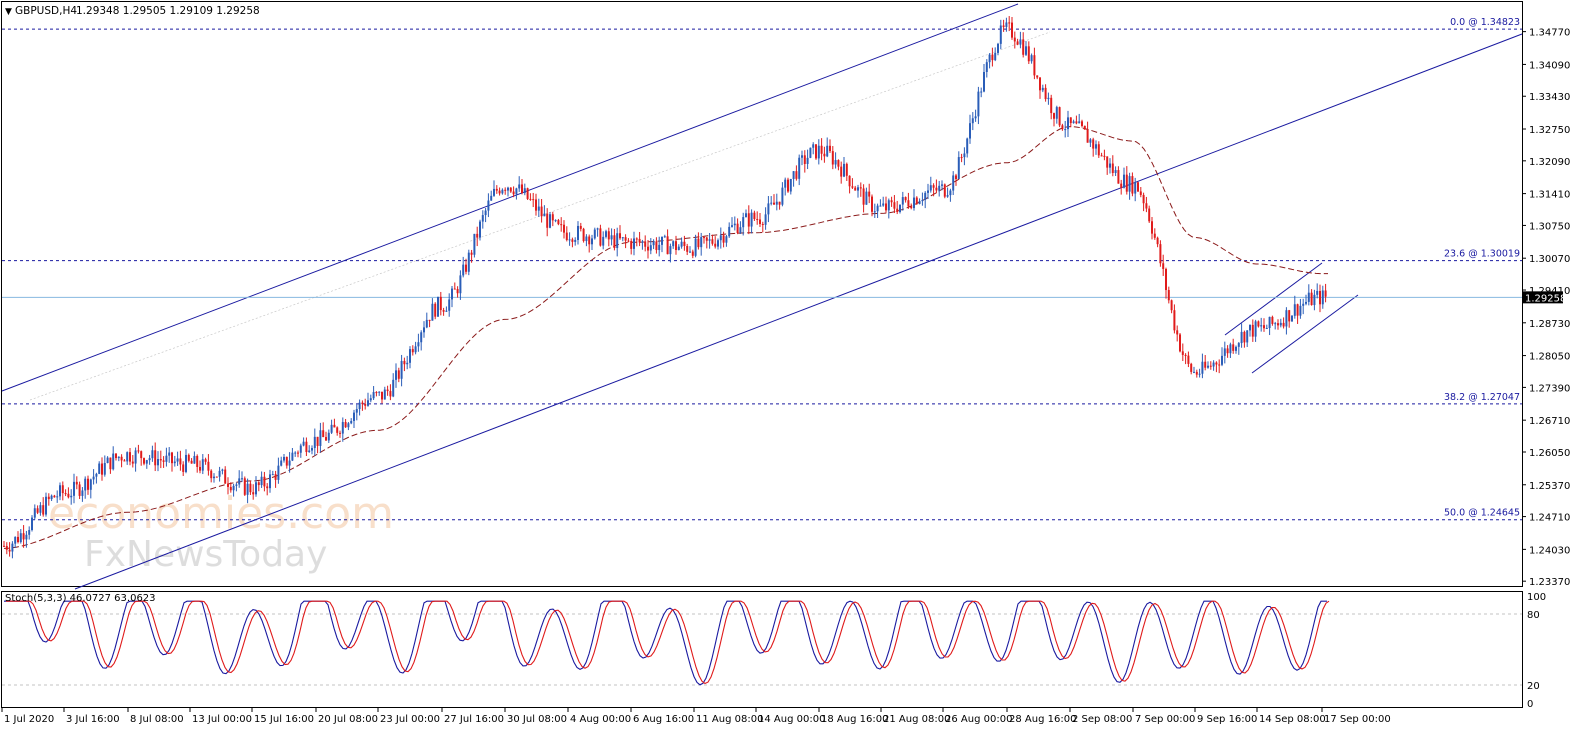 This screenshot has height=747, width=1596. Describe the element at coordinates (1549, 388) in the screenshot. I see `y-tick-label: 1.27390` at that location.